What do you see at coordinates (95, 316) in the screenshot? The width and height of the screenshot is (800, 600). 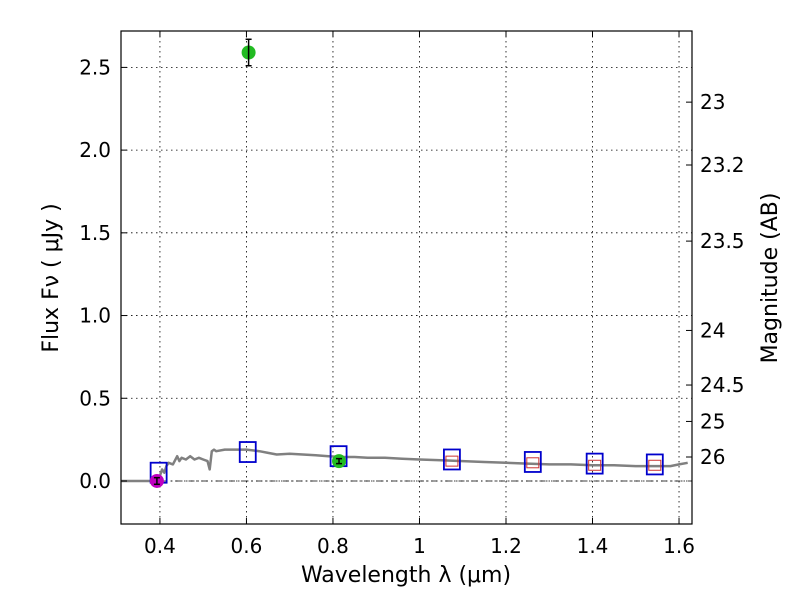 I see `y-tick-label: 1.0` at bounding box center [95, 316].